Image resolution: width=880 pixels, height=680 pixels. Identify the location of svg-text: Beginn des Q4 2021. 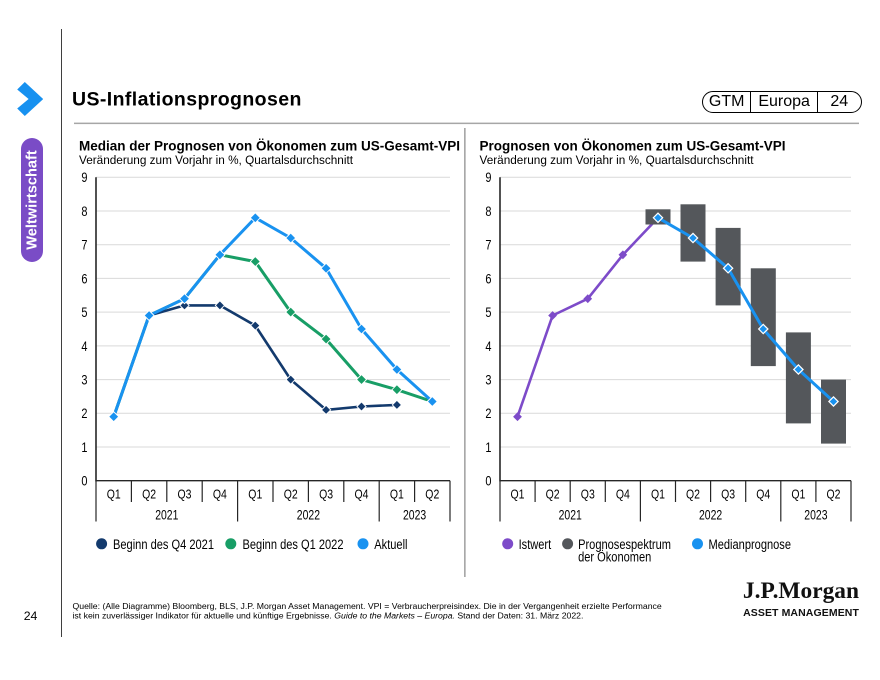
(163, 544).